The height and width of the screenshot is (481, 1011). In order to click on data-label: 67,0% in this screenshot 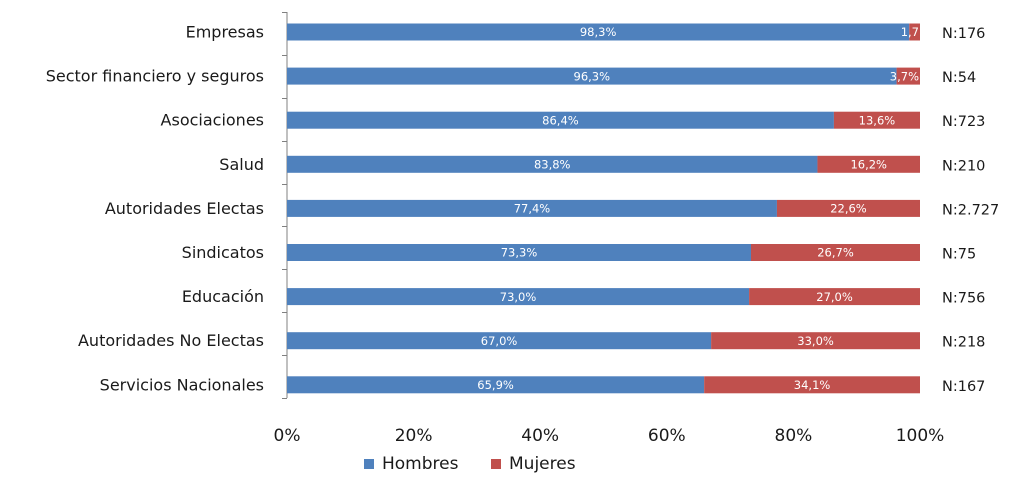, I will do `click(499, 341)`.